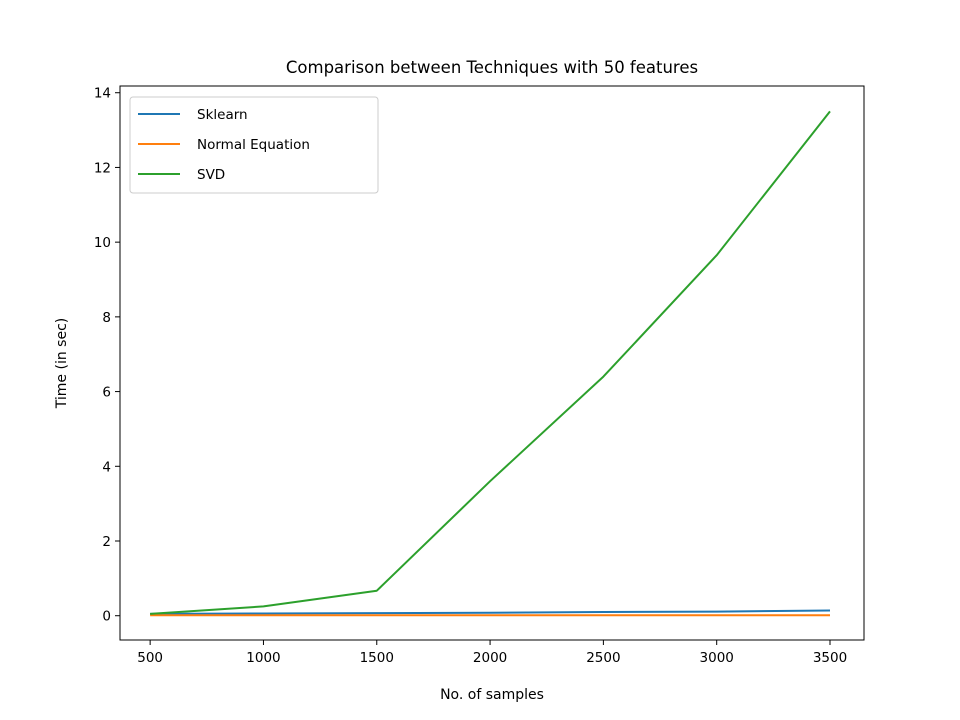  Describe the element at coordinates (107, 355) in the screenshot. I see `y-axis: 0 2 4 6 8 10 12 14` at that location.